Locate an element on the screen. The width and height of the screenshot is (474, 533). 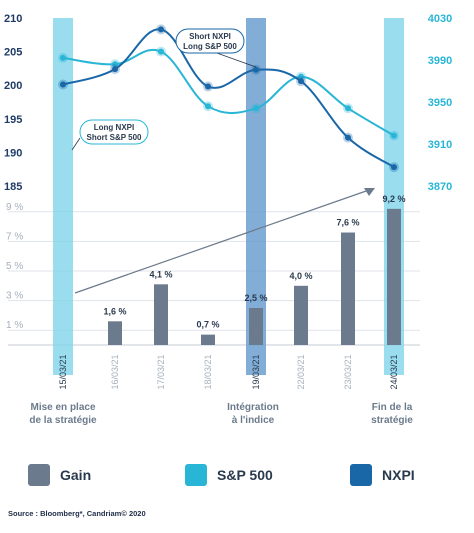
legend-item-gain: Gain is located at coordinates (59, 475).